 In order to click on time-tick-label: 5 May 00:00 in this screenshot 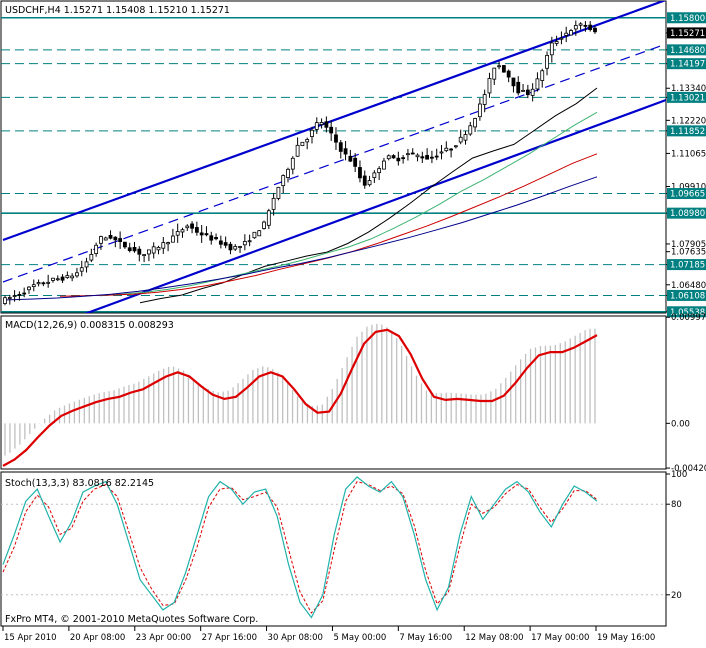, I will do `click(359, 638)`.